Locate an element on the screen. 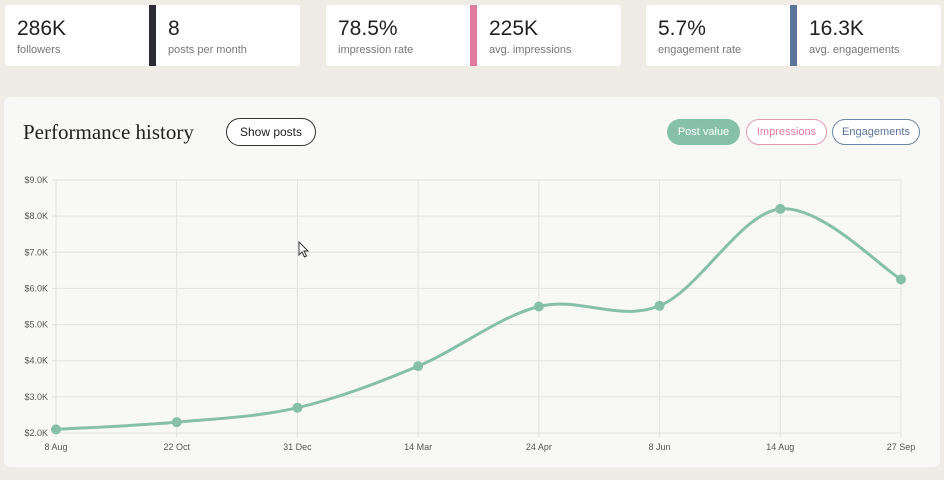  mouse-cursor-icon is located at coordinates (304, 249).